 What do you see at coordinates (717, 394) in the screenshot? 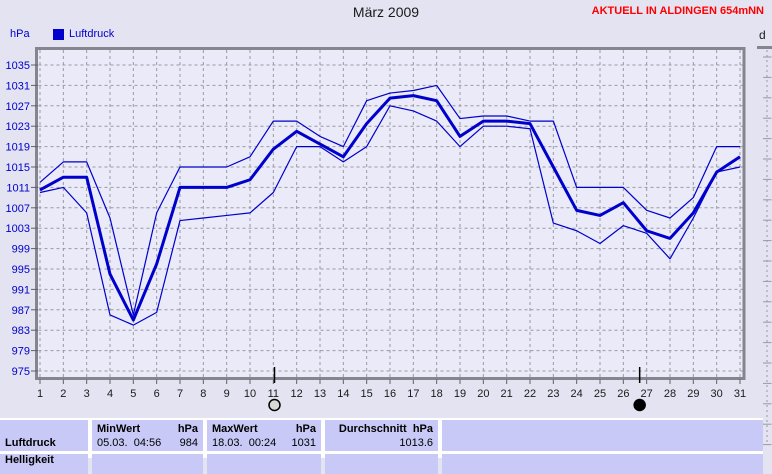
I see `x-tick-label: 30` at bounding box center [717, 394].